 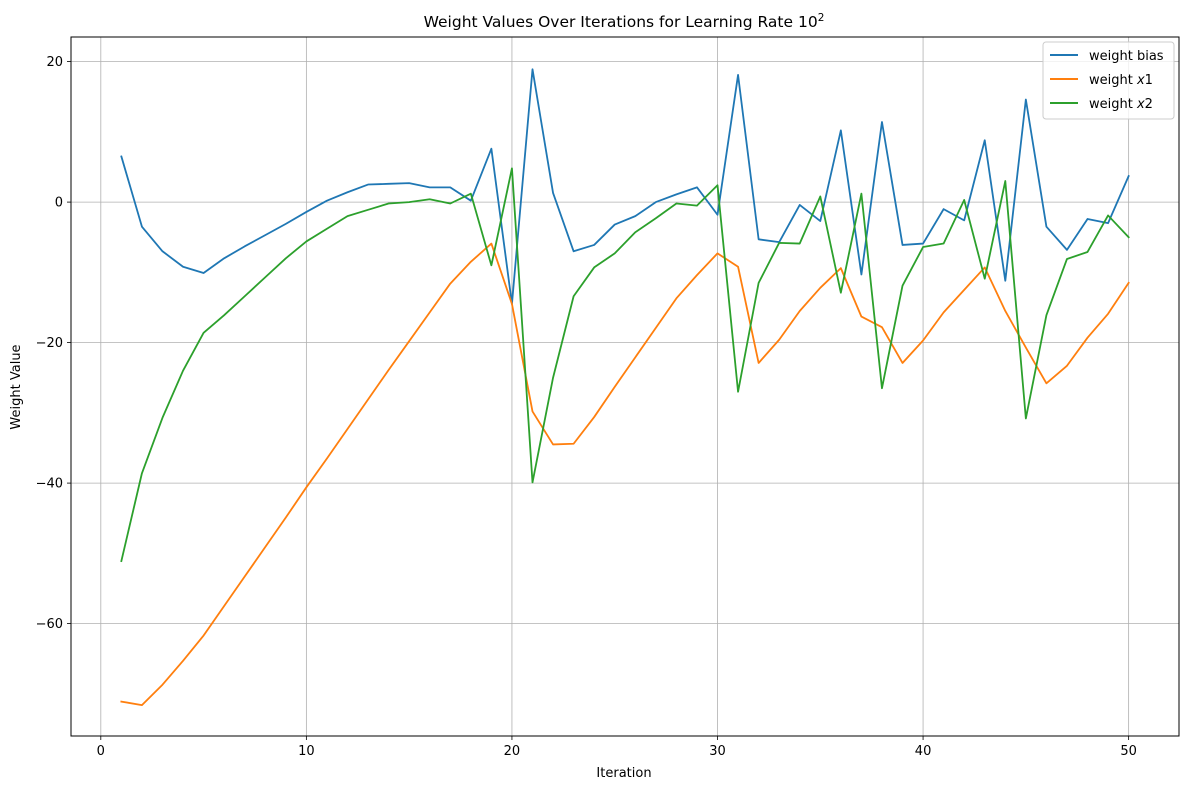 What do you see at coordinates (623, 773) in the screenshot?
I see `x-axis-label: Iteration` at bounding box center [623, 773].